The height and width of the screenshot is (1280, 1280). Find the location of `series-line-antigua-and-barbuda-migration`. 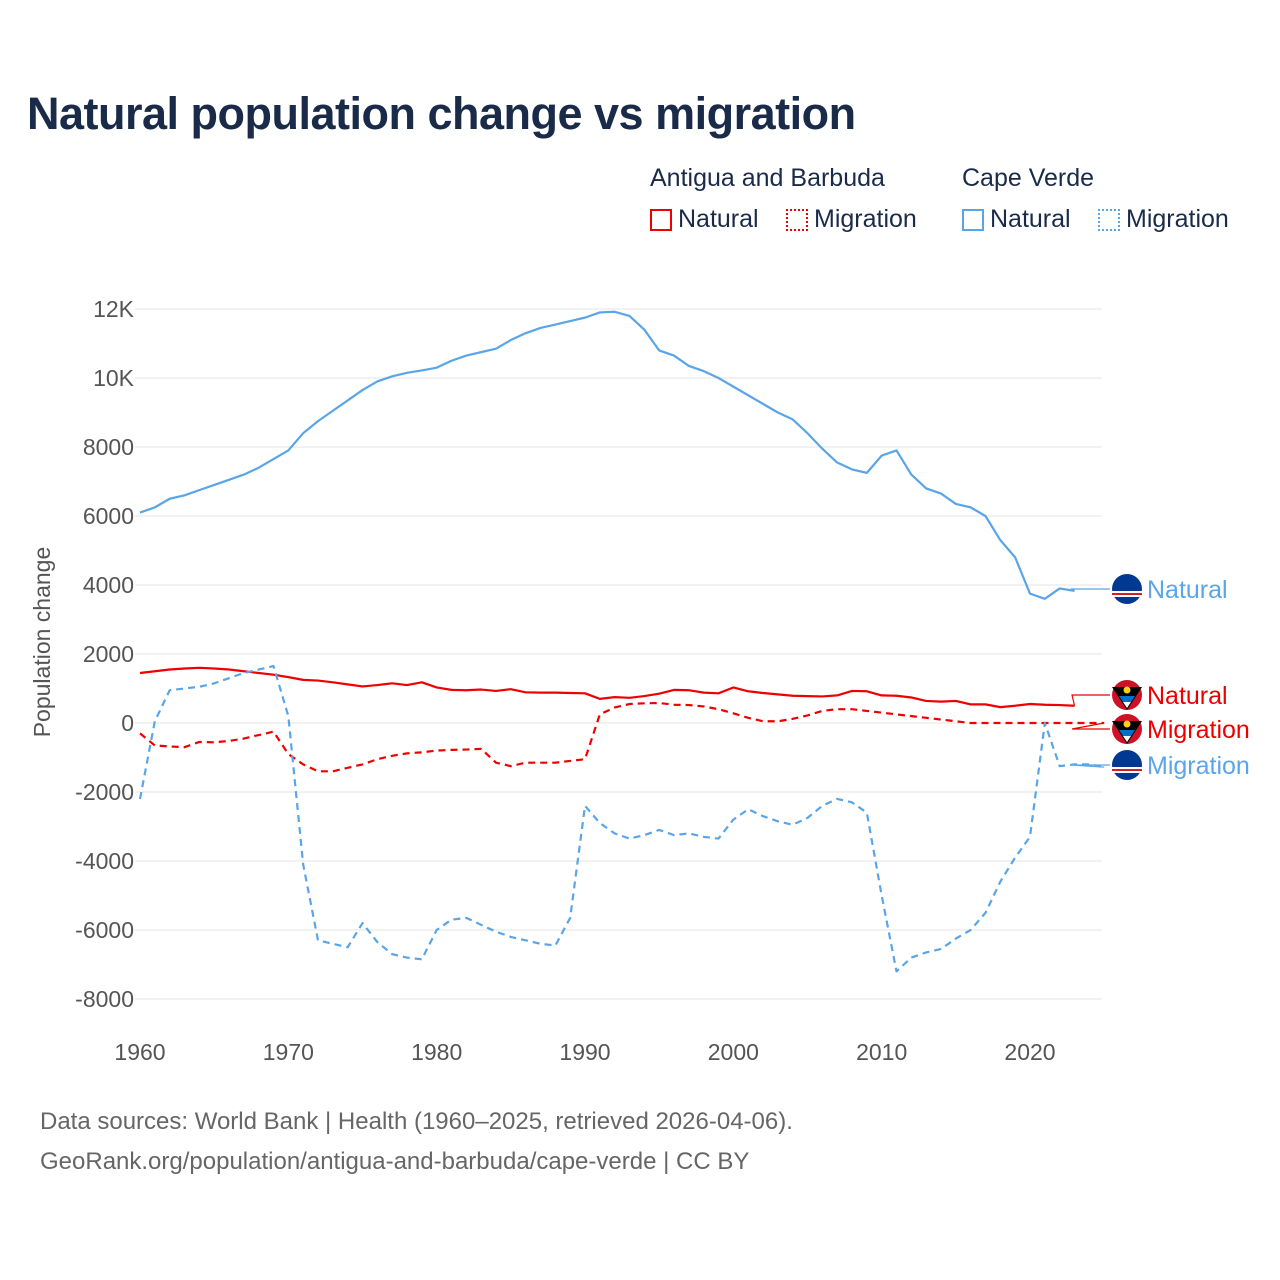

series-line-antigua-and-barbuda-migration is located at coordinates (622, 737).